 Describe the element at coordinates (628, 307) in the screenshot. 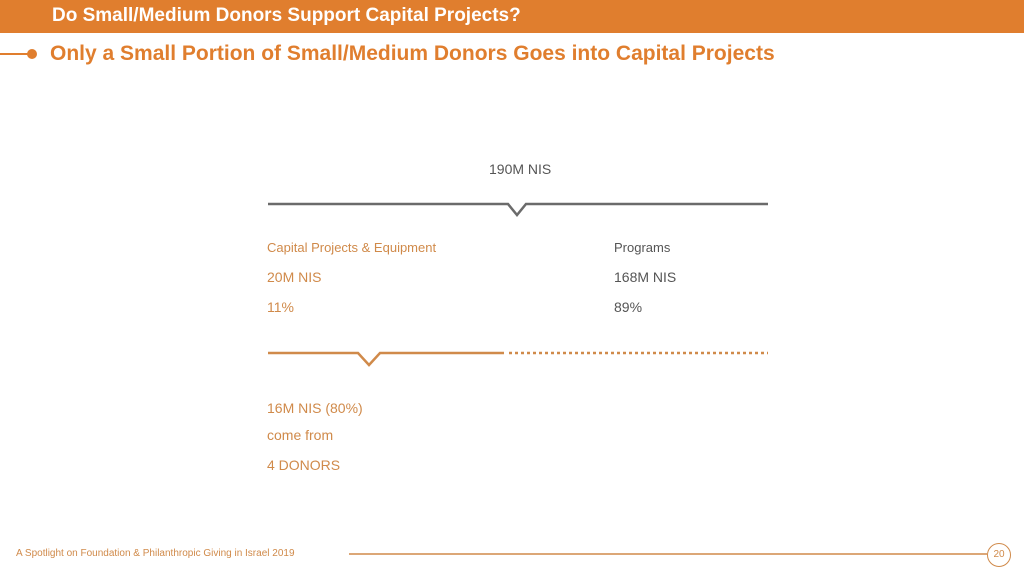

I see `programs-percent: 89%` at that location.